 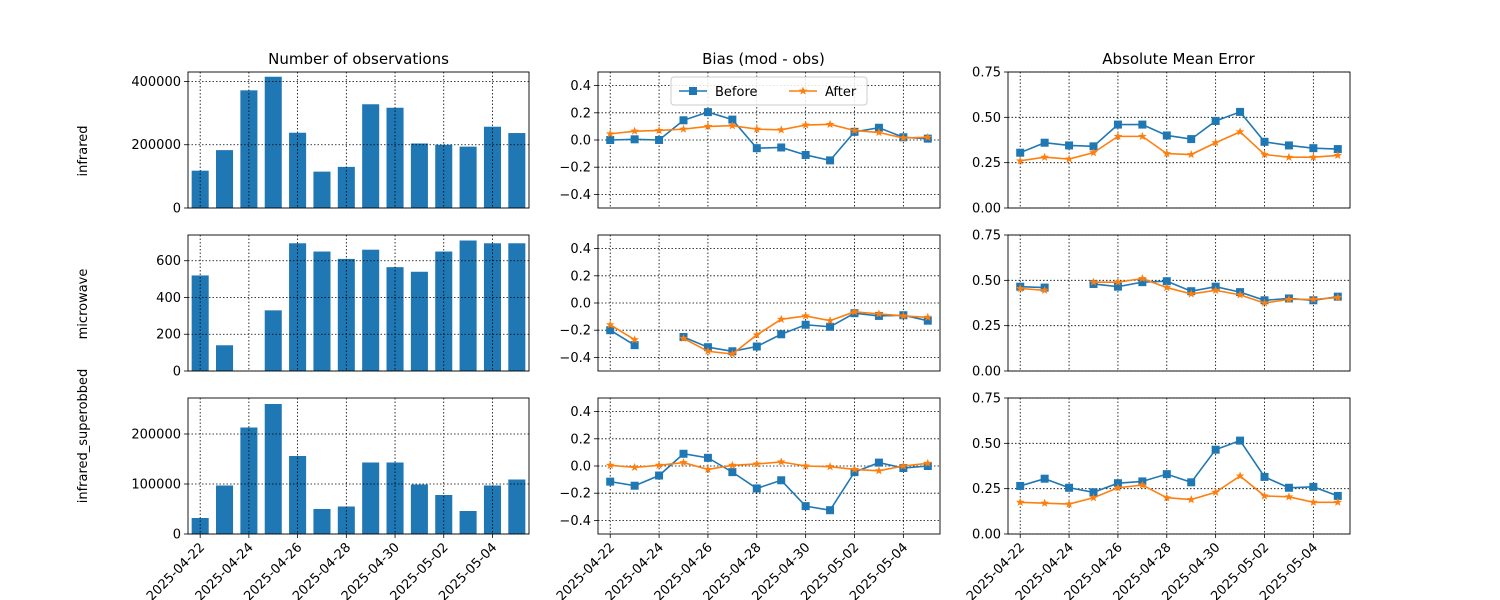 What do you see at coordinates (1178, 59) in the screenshot?
I see `column-title-ame: Absolute Mean Error` at bounding box center [1178, 59].